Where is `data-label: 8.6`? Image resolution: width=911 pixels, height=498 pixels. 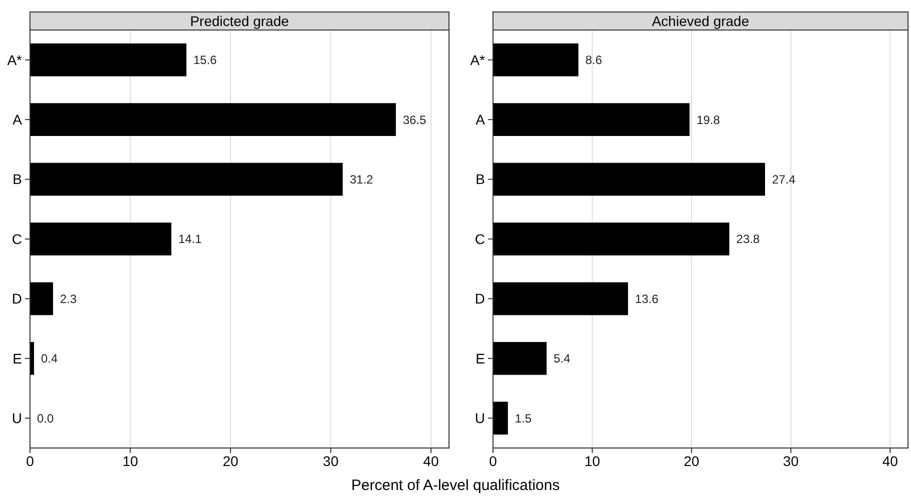
data-label: 8.6 is located at coordinates (593, 60).